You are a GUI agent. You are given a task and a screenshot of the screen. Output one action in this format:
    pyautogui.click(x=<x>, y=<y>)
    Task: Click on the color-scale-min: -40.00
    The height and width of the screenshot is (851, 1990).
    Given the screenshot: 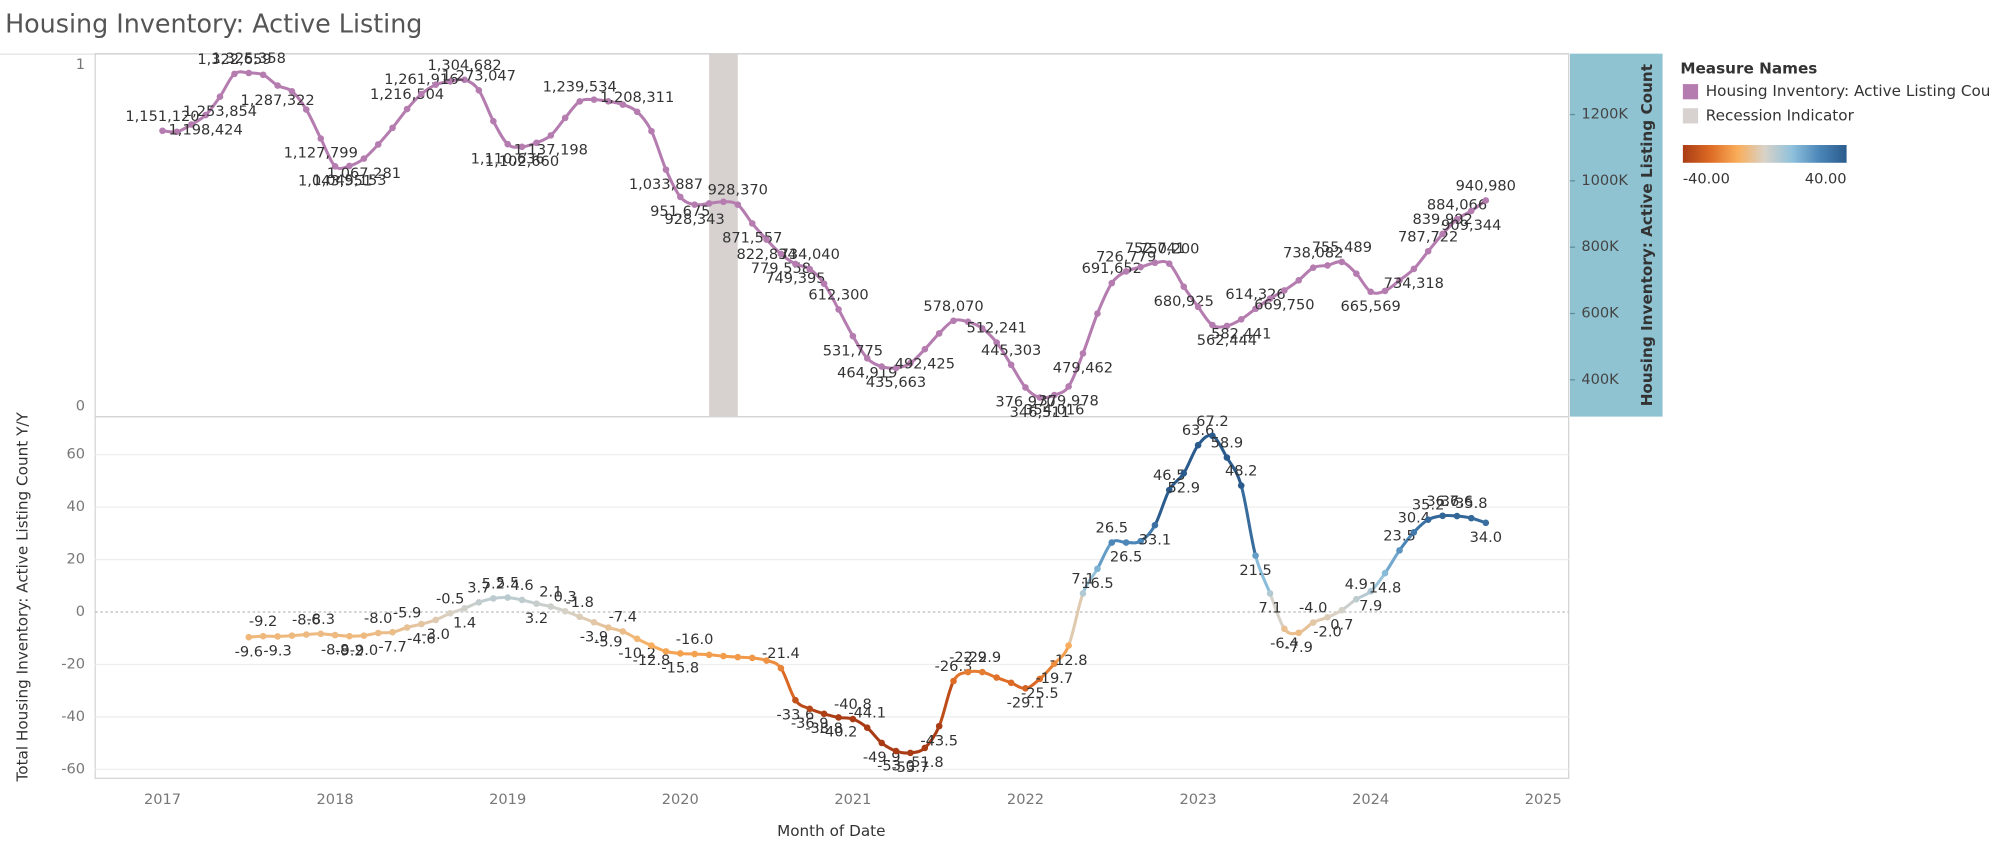 What is the action you would take?
    pyautogui.click(x=1706, y=178)
    